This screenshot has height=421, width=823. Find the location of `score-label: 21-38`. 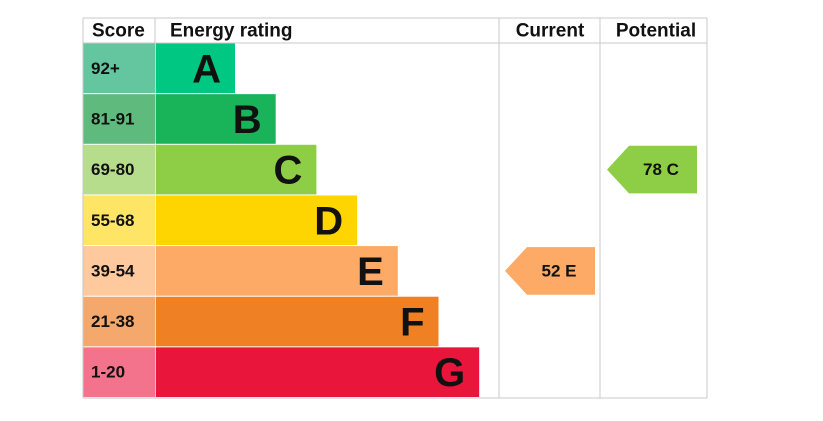

score-label: 21-38 is located at coordinates (112, 321).